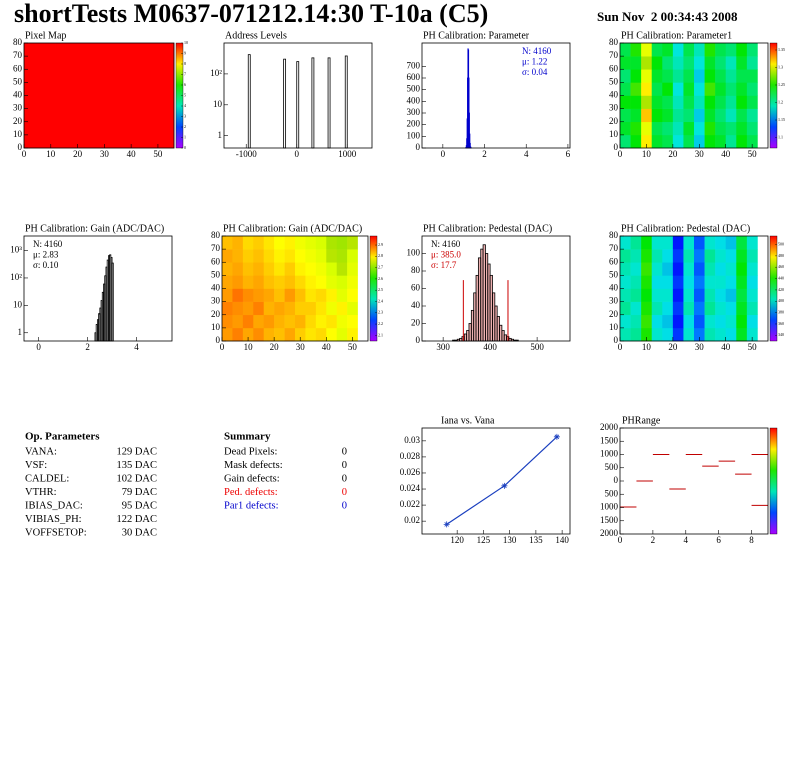 The image size is (796, 772). Describe the element at coordinates (526, 154) in the screenshot. I see `x-tick-label: 4` at that location.